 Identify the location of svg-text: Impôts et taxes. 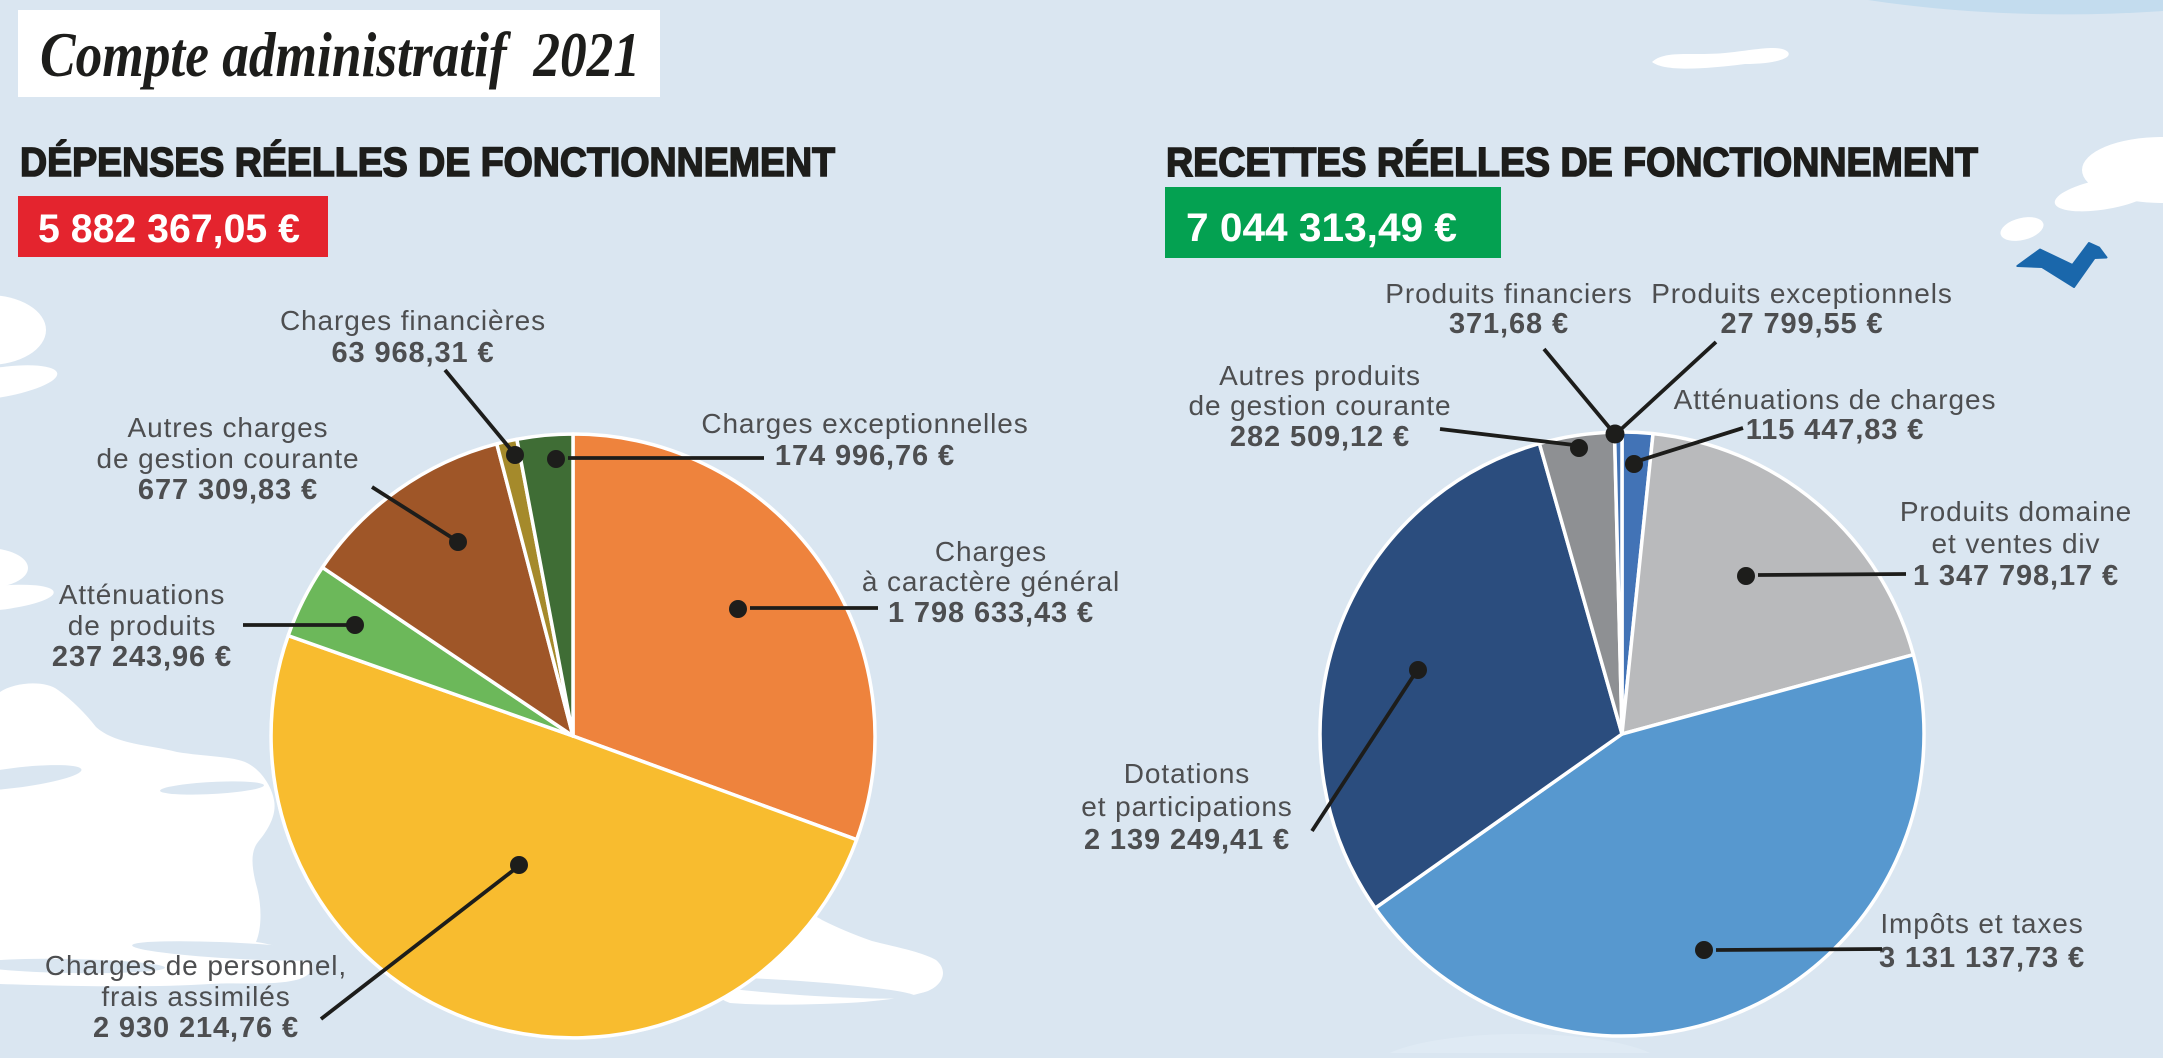
(1981, 923).